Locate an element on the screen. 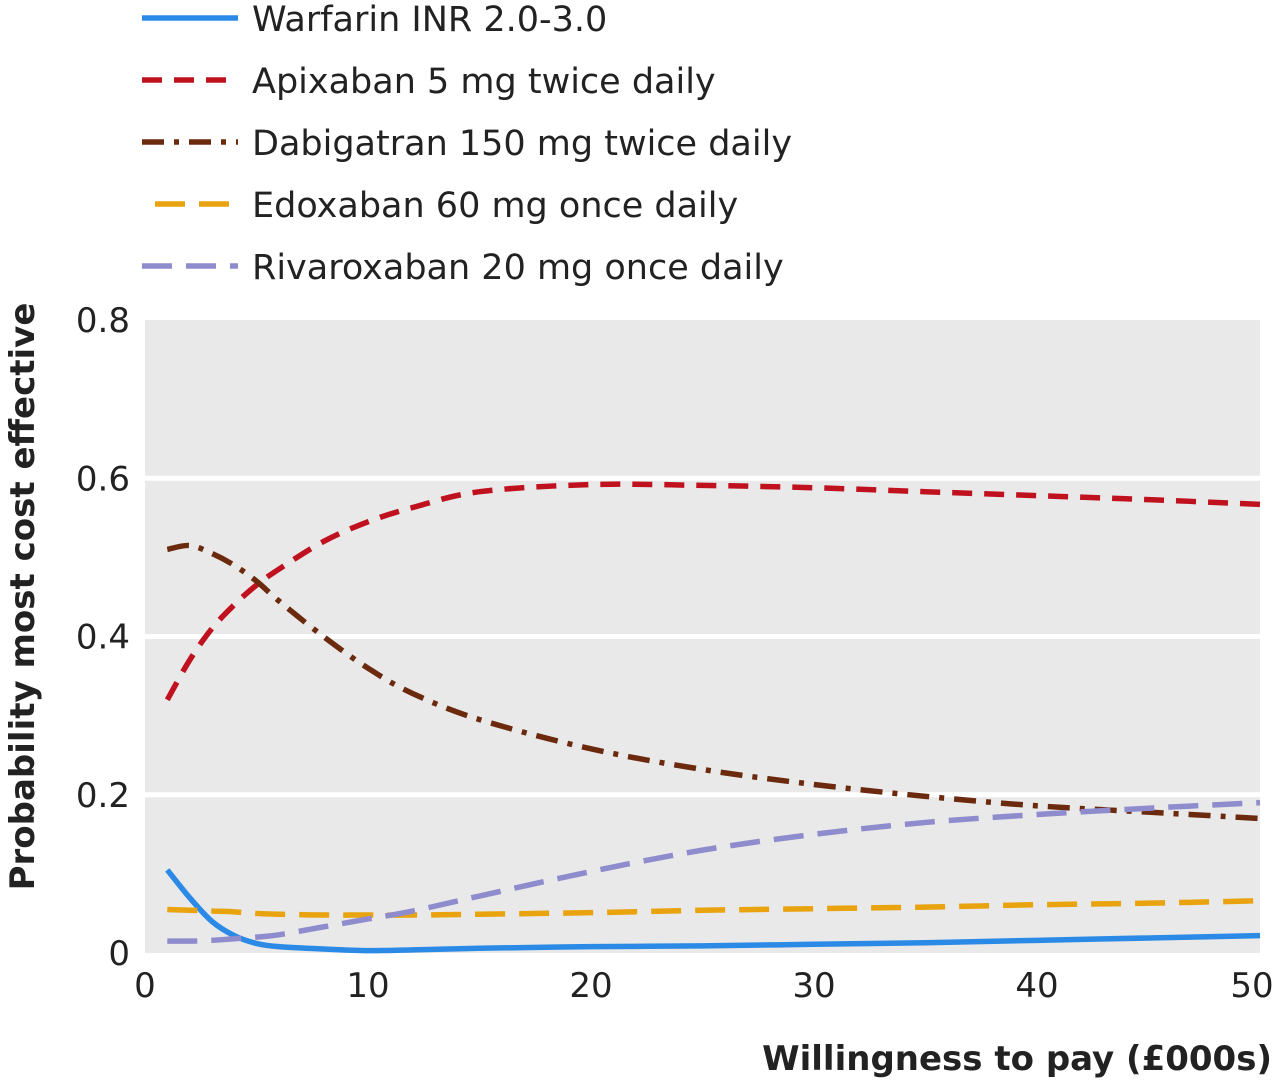 This screenshot has height=1083, width=1280. legend-label: Warfarin INR 2.0-3.0 is located at coordinates (429, 20).